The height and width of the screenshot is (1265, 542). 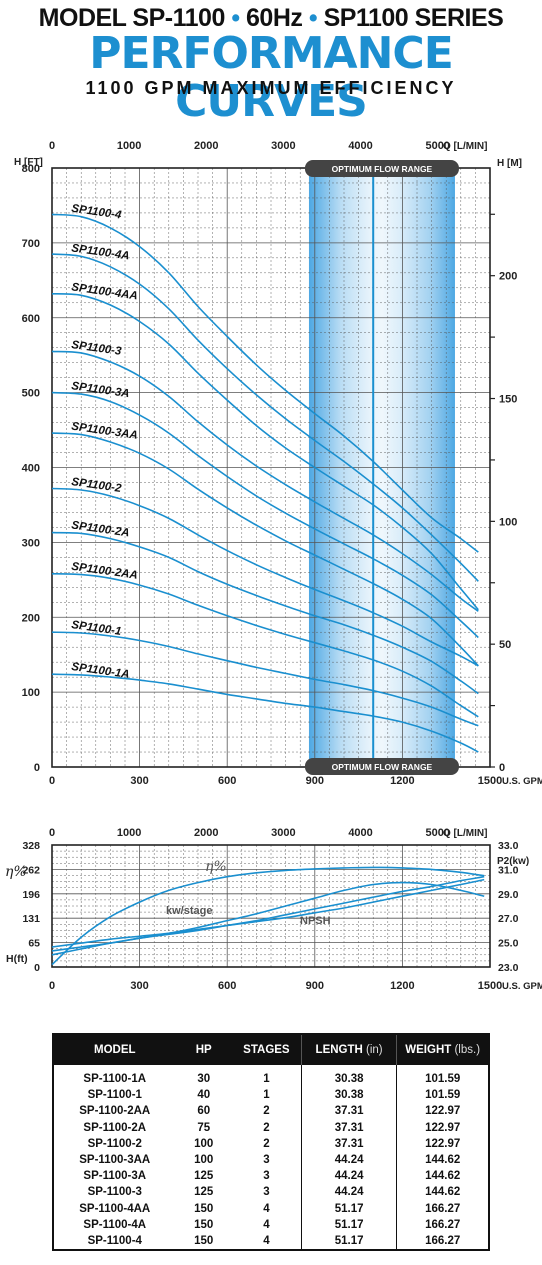 What do you see at coordinates (466, 1050) in the screenshot?
I see `spec-header-unit: (lbs.)` at bounding box center [466, 1050].